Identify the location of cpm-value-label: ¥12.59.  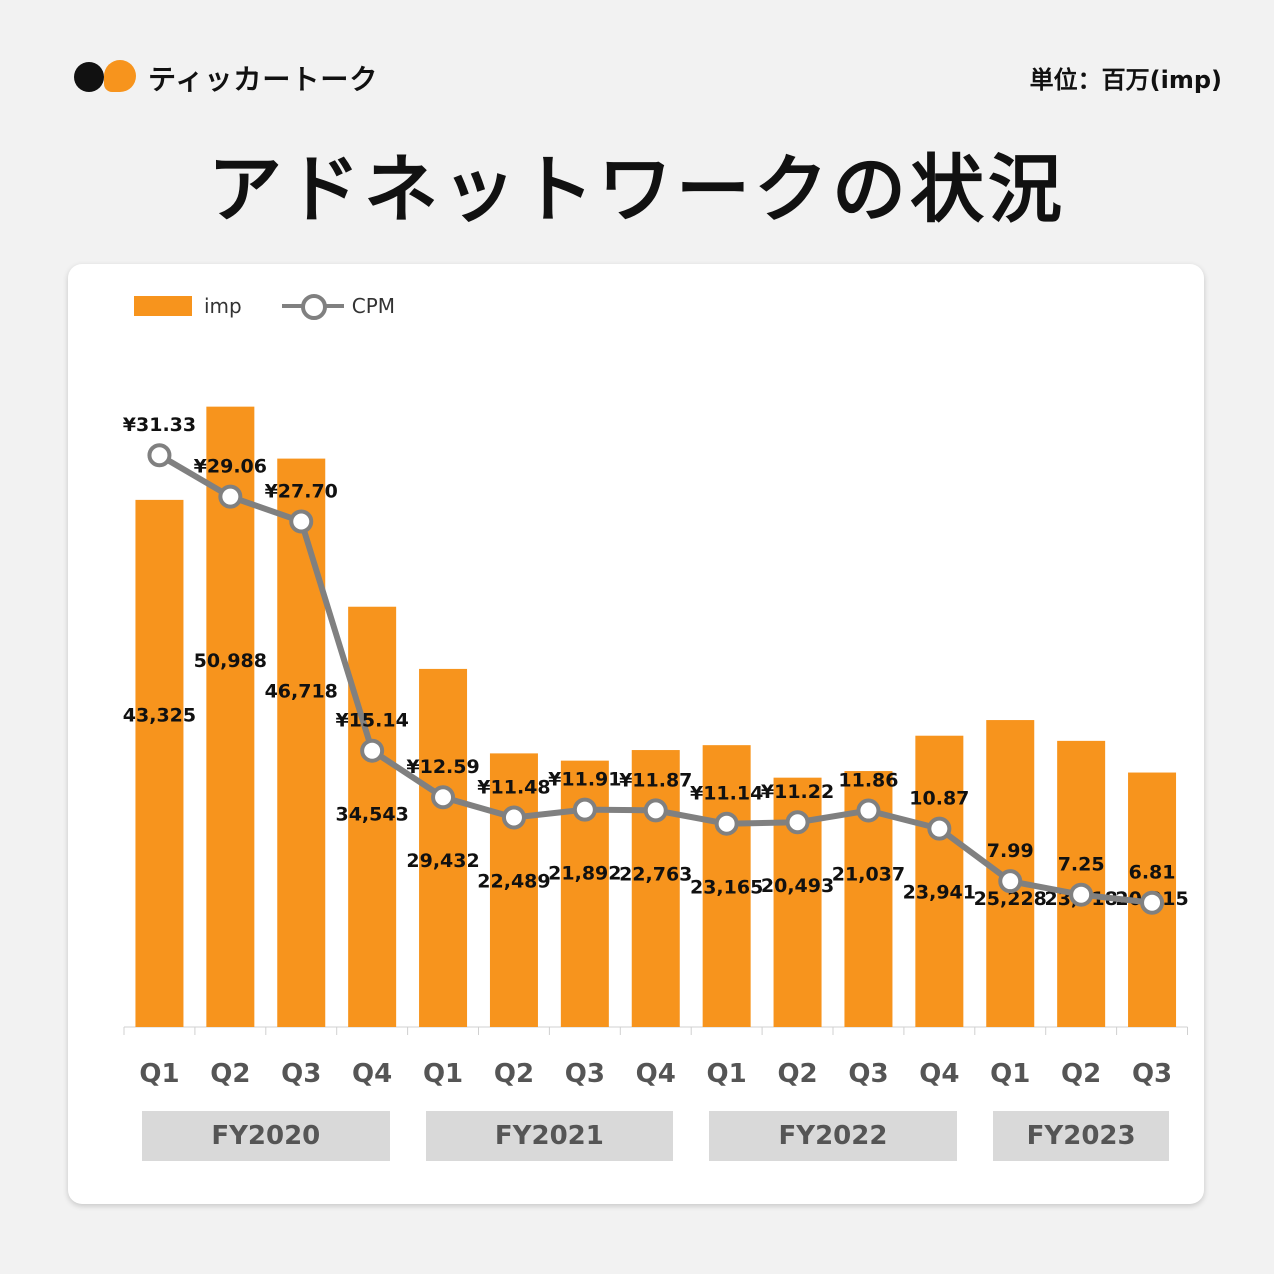
(442, 767).